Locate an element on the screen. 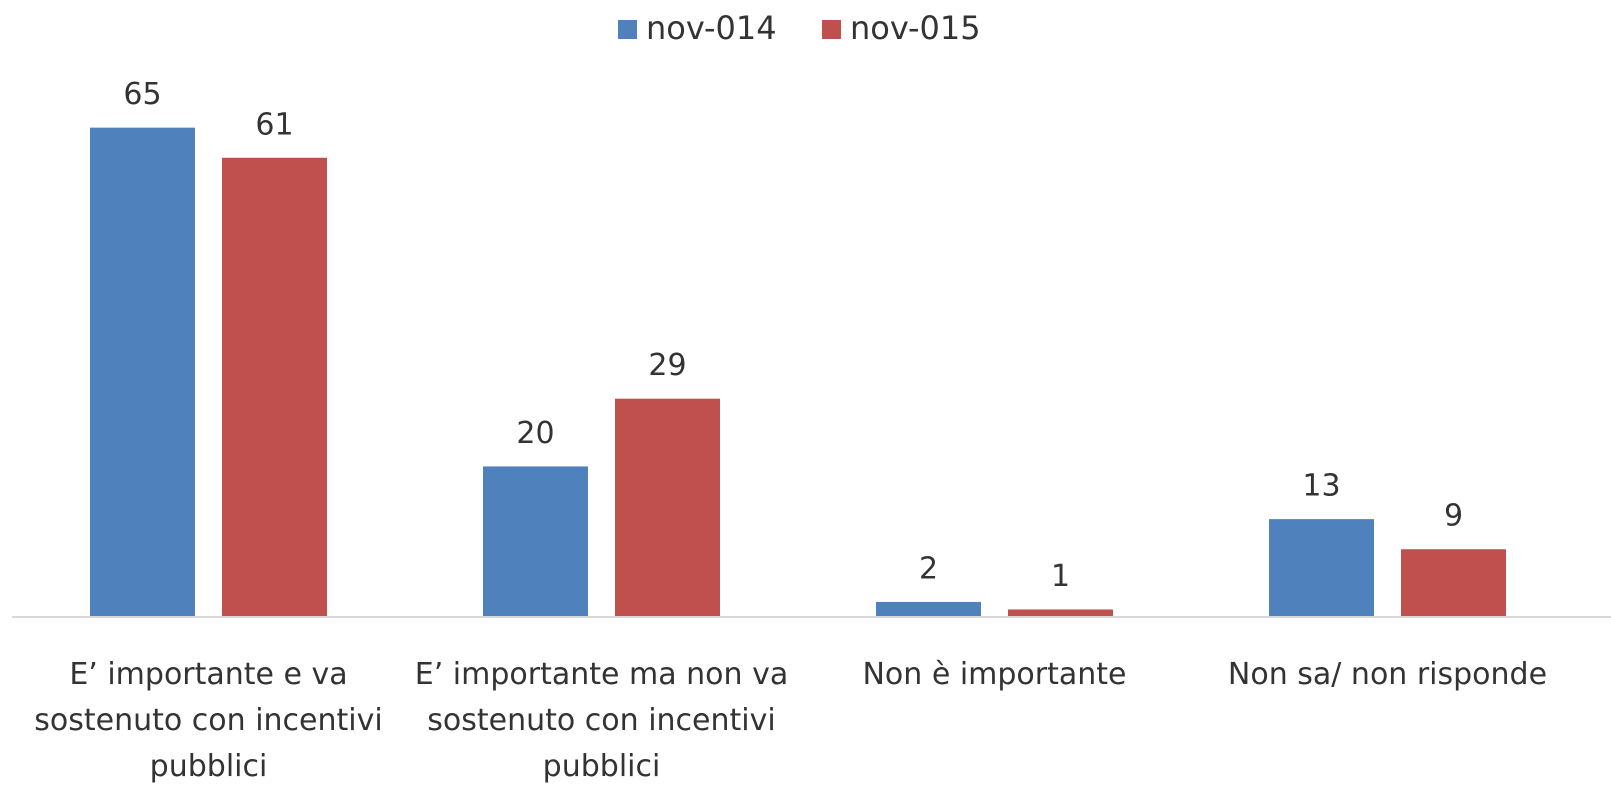 Image resolution: width=1611 pixels, height=806 pixels. data-label: 61 is located at coordinates (274, 124).